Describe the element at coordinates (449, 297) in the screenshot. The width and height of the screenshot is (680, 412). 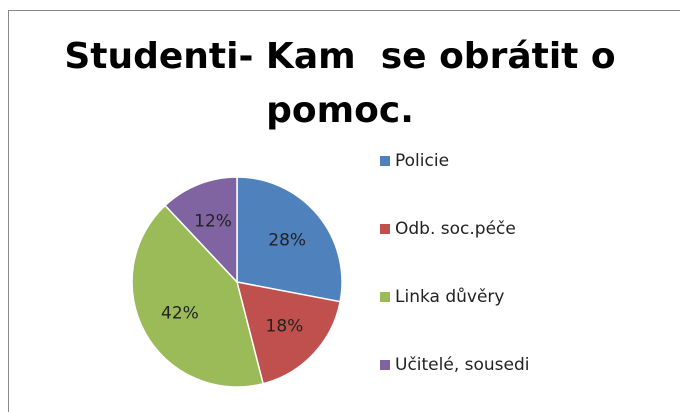
I see `legend-label: Linka důvěry` at that location.